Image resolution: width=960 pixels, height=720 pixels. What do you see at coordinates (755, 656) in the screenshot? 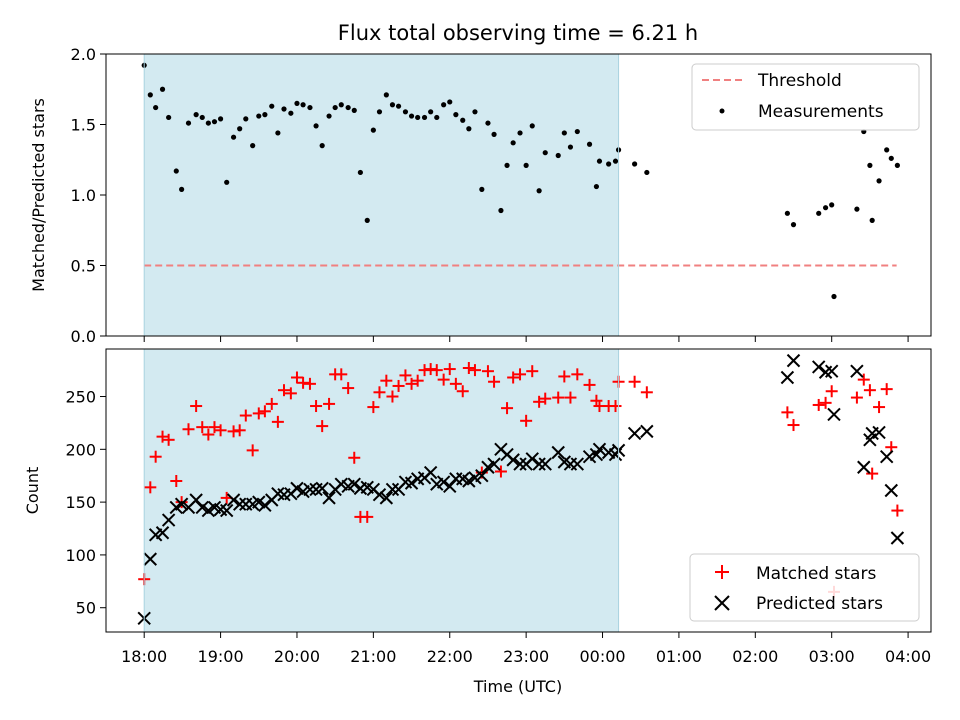
I see `x-tick-label: 02:00` at bounding box center [755, 656].